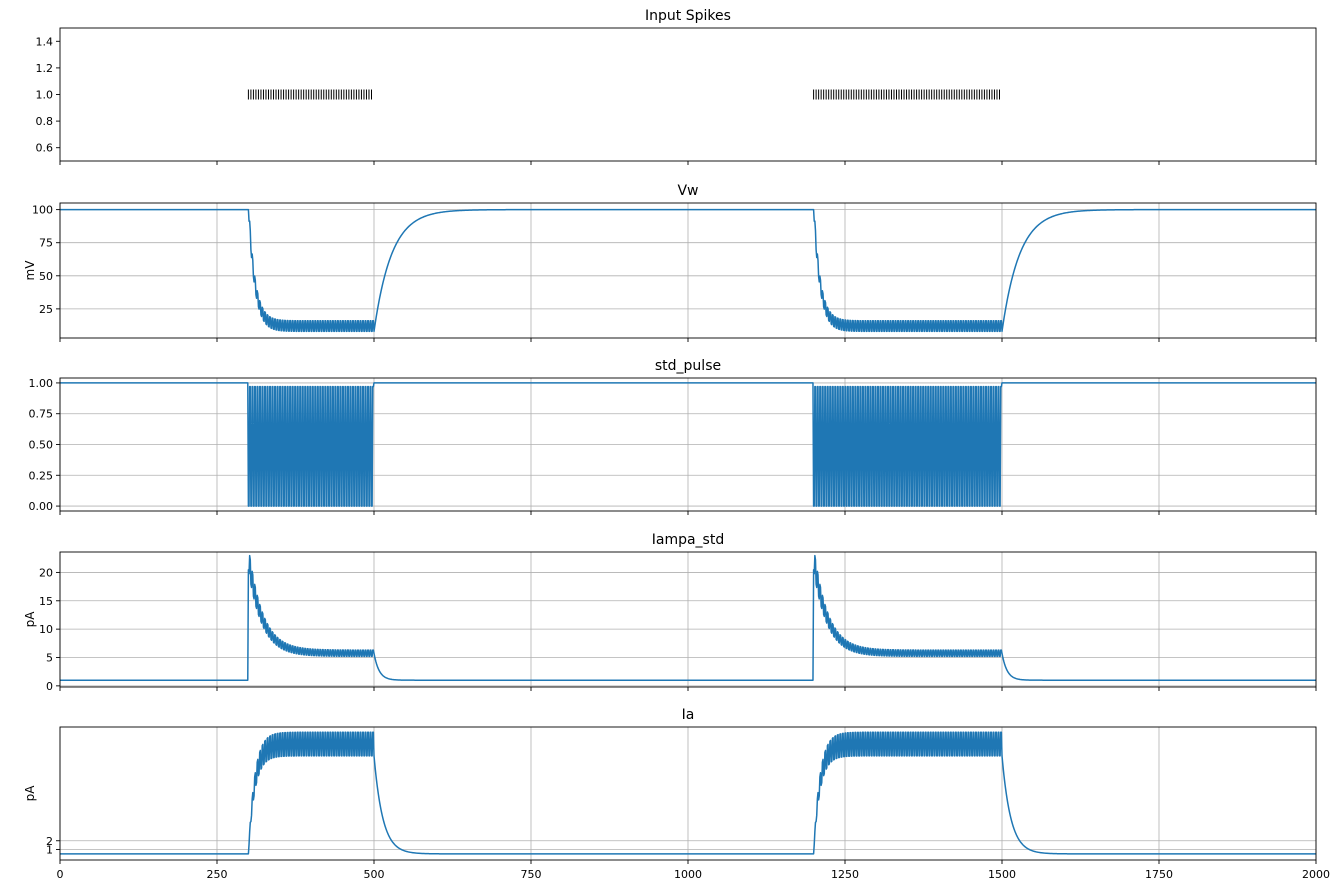 The width and height of the screenshot is (1341, 891). Describe the element at coordinates (49, 850) in the screenshot. I see `y-tick-label: 1` at that location.